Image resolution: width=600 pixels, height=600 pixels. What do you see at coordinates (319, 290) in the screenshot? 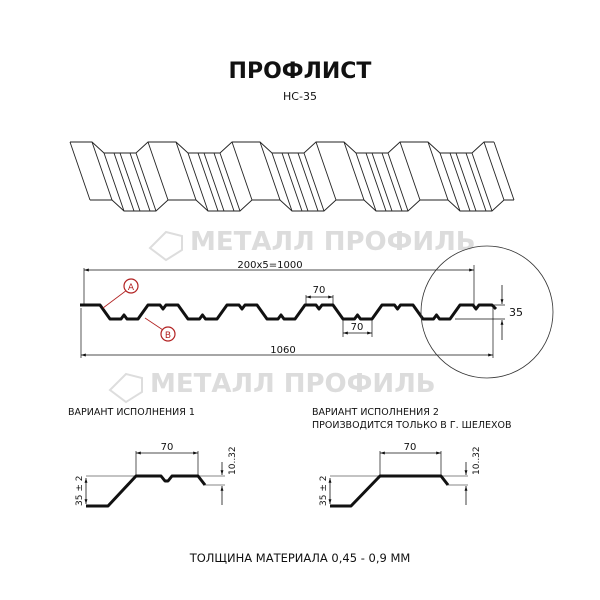
I see `top-width-label: 70` at bounding box center [319, 290].